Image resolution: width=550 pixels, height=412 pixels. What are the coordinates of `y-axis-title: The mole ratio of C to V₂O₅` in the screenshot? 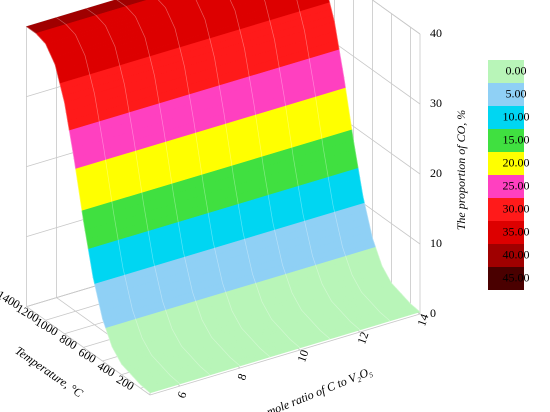 It's located at (309, 388).